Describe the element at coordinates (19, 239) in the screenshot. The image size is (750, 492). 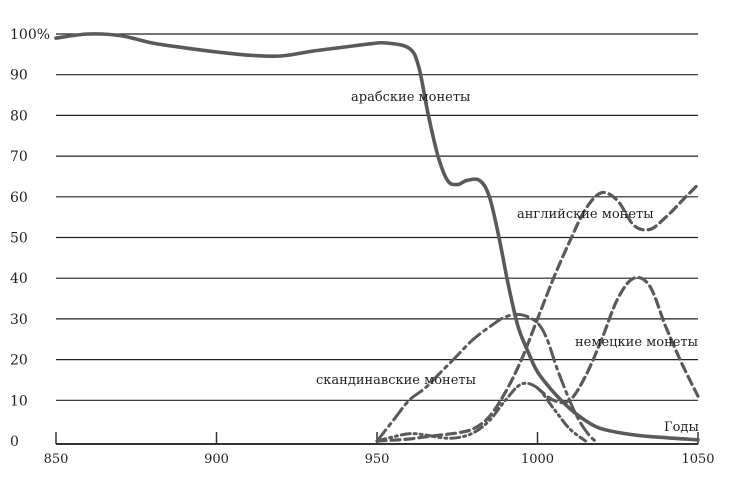
I see `y-tick-label: 50` at that location.